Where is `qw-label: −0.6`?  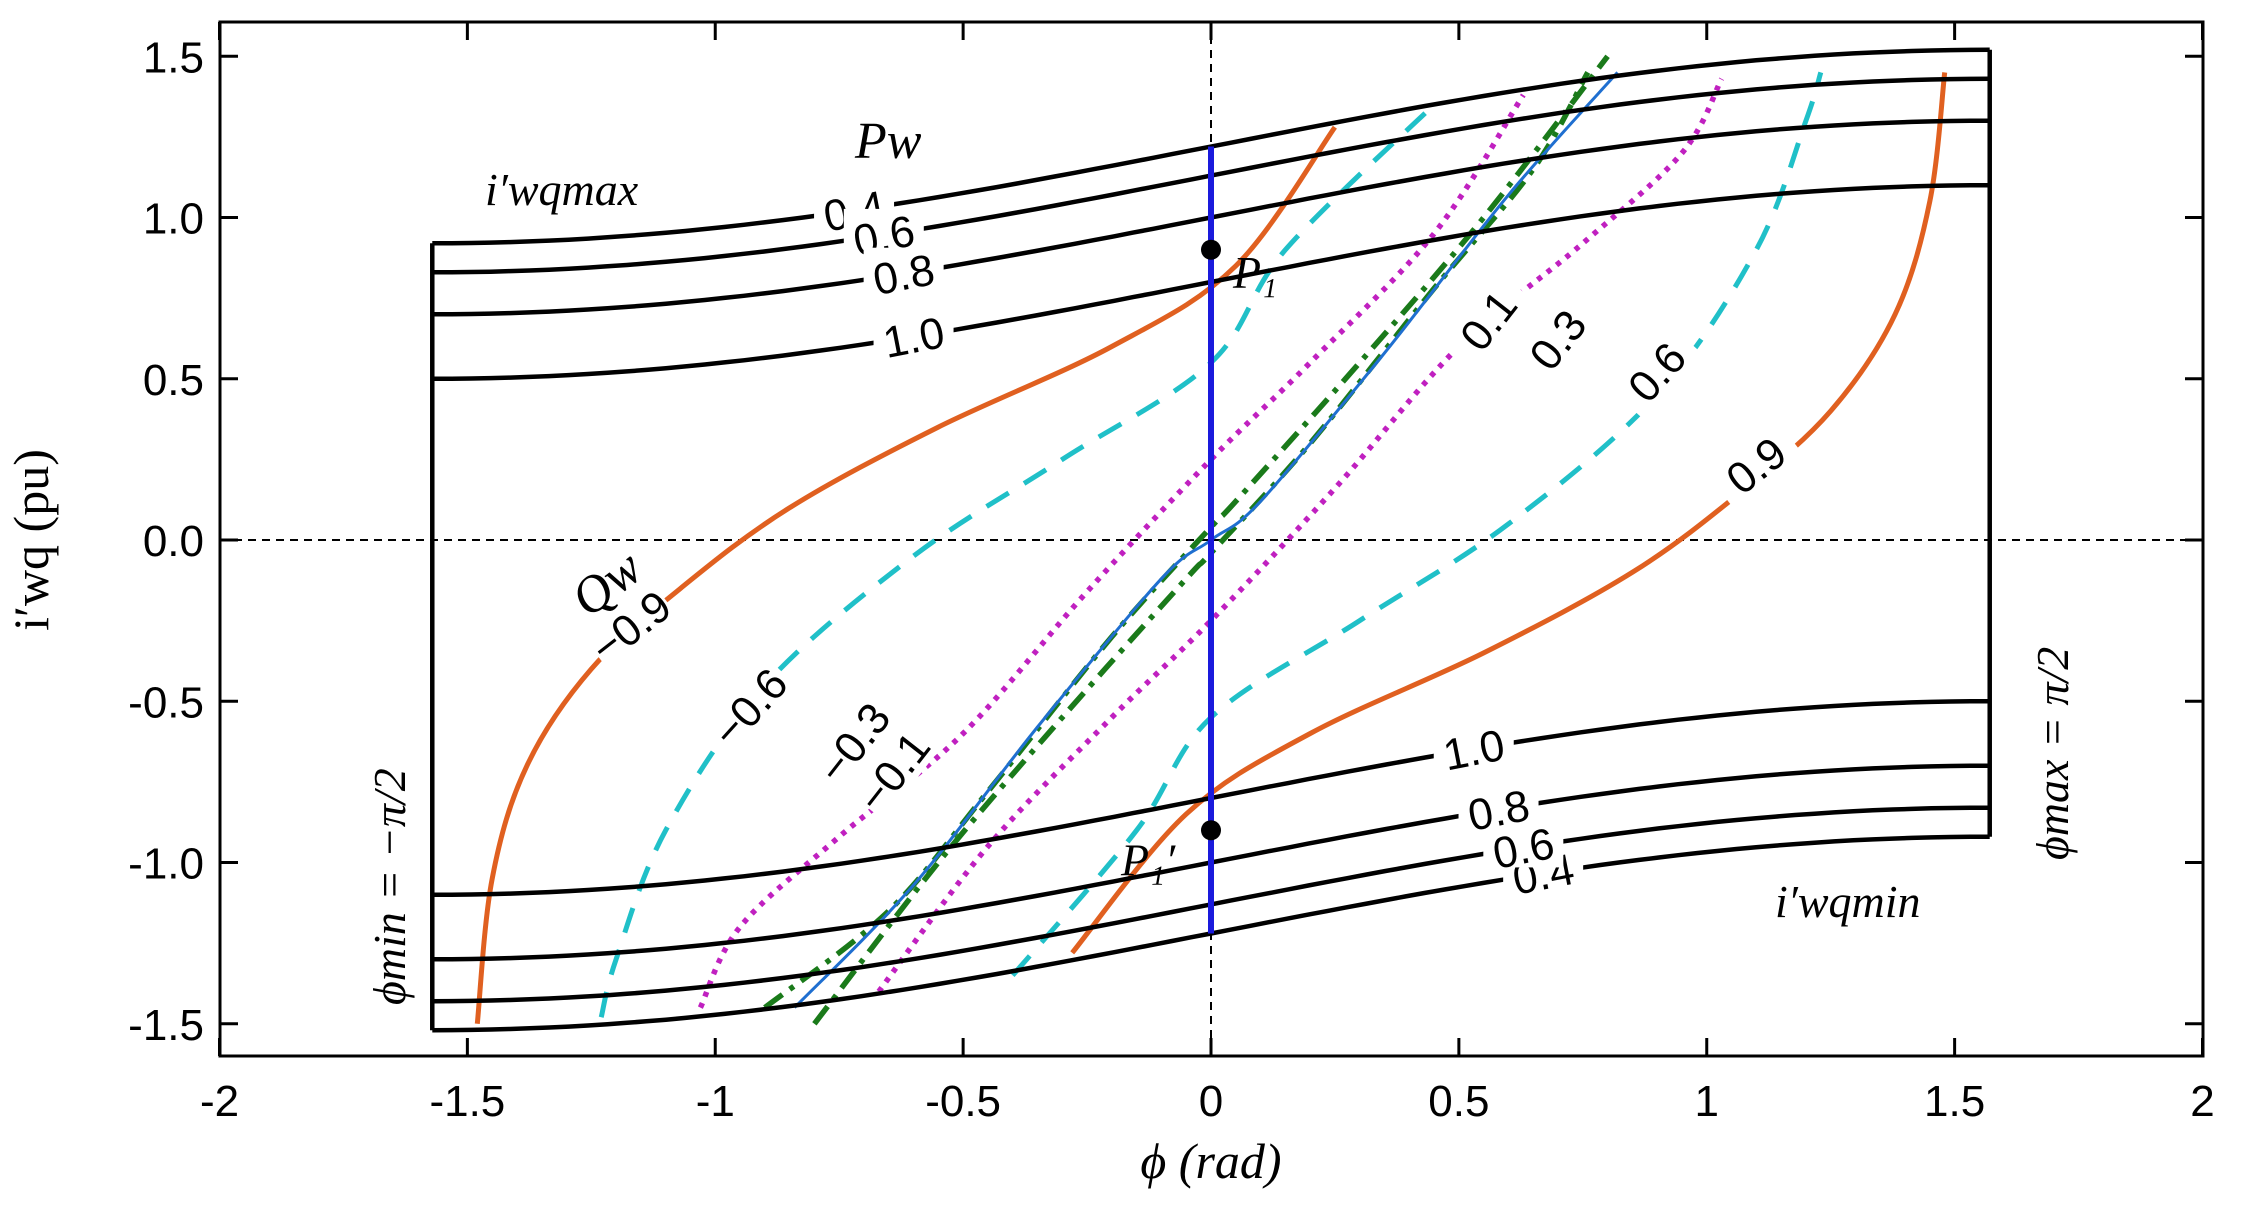 qw-label: −0.6 is located at coordinates (750, 707).